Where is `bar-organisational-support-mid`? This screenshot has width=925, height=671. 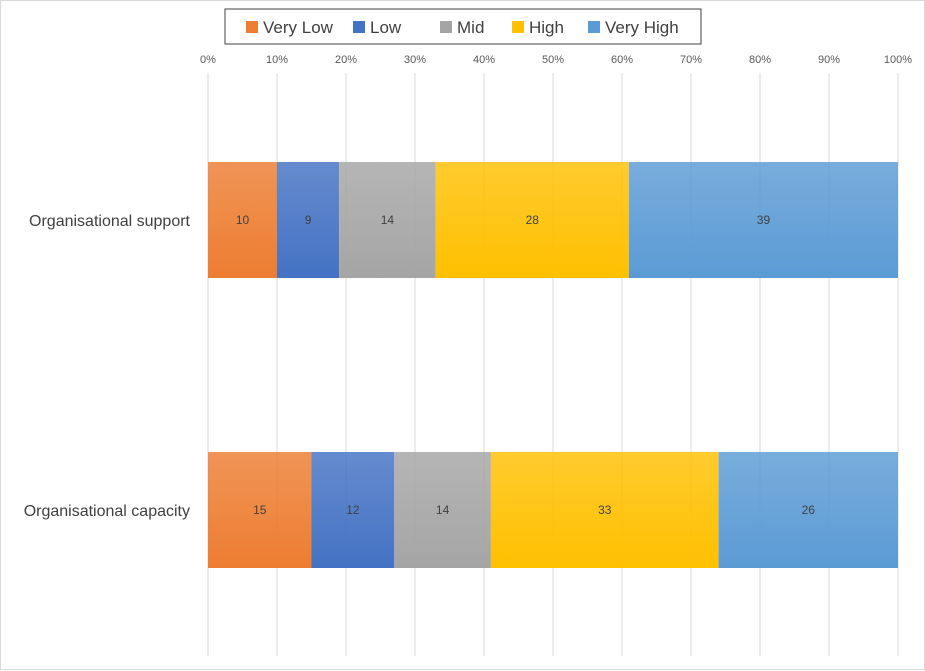
bar-organisational-support-mid is located at coordinates (387, 220).